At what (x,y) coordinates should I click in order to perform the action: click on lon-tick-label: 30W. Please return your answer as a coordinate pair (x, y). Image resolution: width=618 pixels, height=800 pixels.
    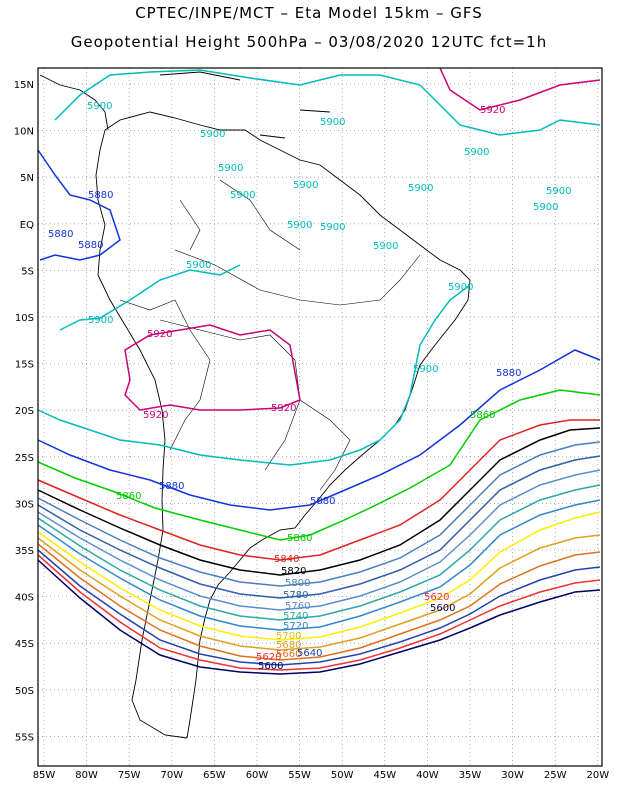
    Looking at the image, I should click on (512, 775).